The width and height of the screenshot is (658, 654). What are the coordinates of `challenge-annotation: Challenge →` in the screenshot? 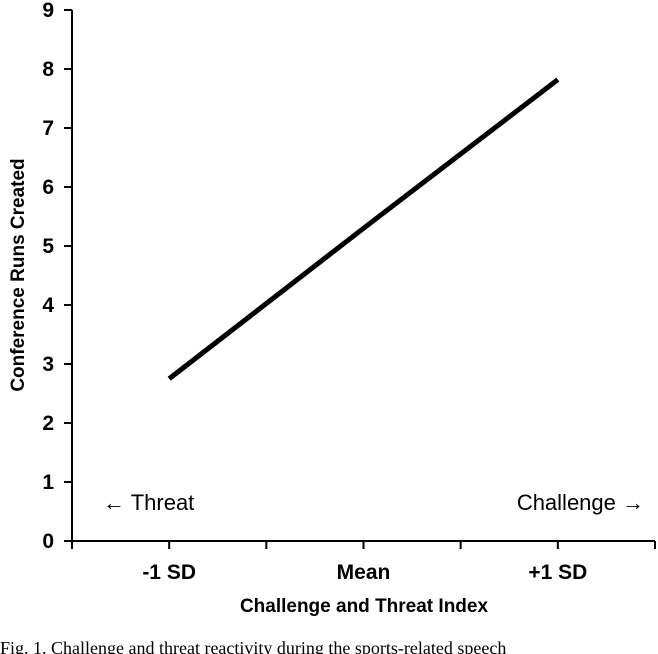 It's located at (580, 502).